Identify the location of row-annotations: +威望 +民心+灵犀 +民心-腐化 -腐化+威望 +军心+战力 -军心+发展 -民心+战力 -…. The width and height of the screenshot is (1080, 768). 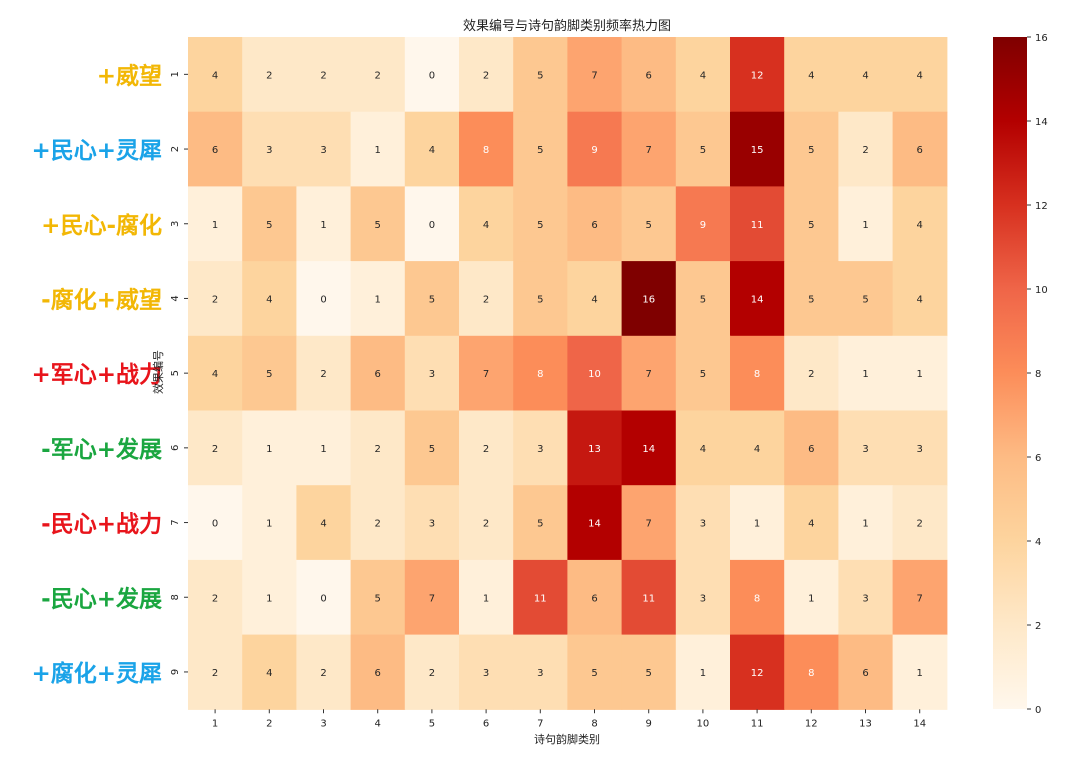
(97, 375).